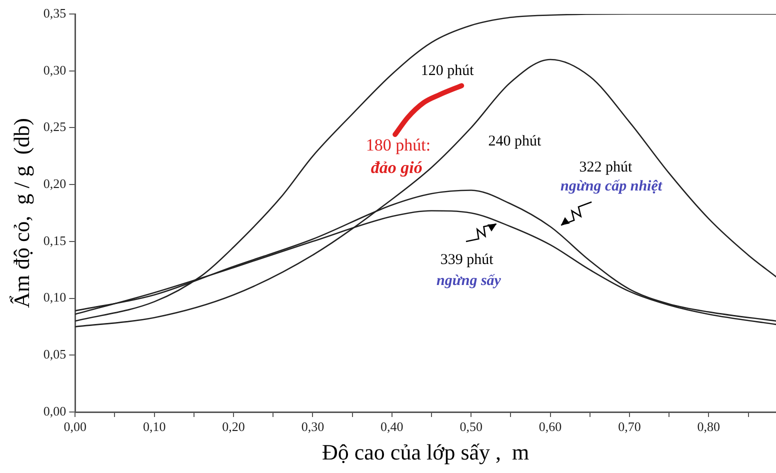 The image size is (776, 473). What do you see at coordinates (629, 426) in the screenshot?
I see `x-tick-label: 0,70` at bounding box center [629, 426].